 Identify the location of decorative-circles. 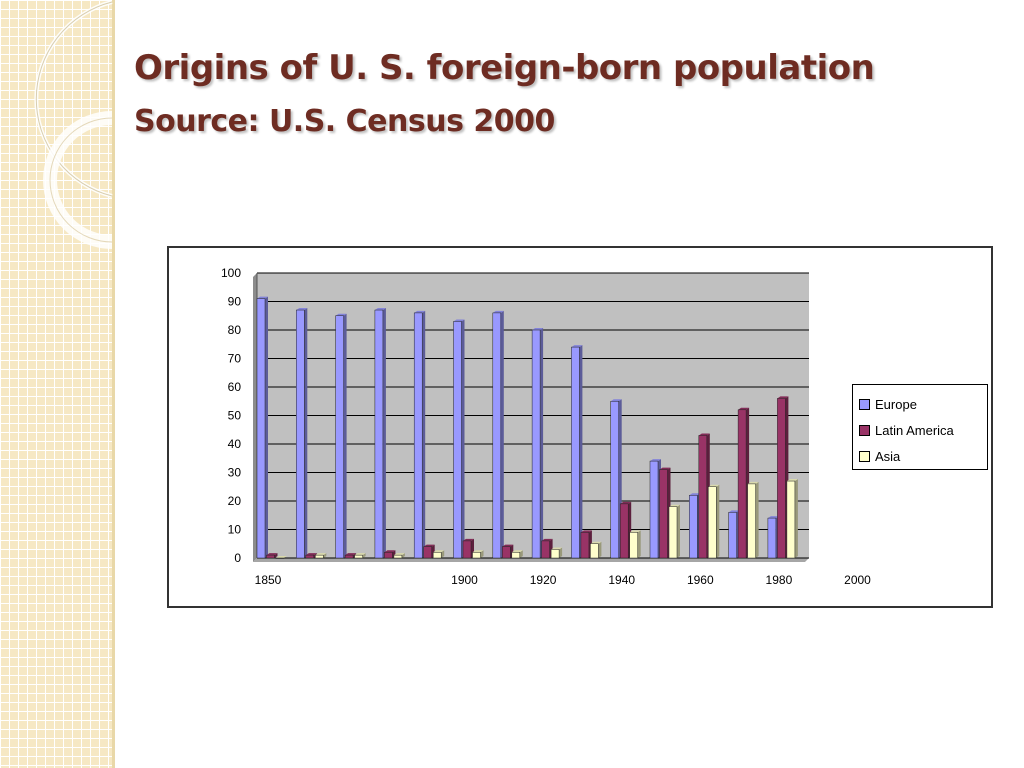
(73, 124).